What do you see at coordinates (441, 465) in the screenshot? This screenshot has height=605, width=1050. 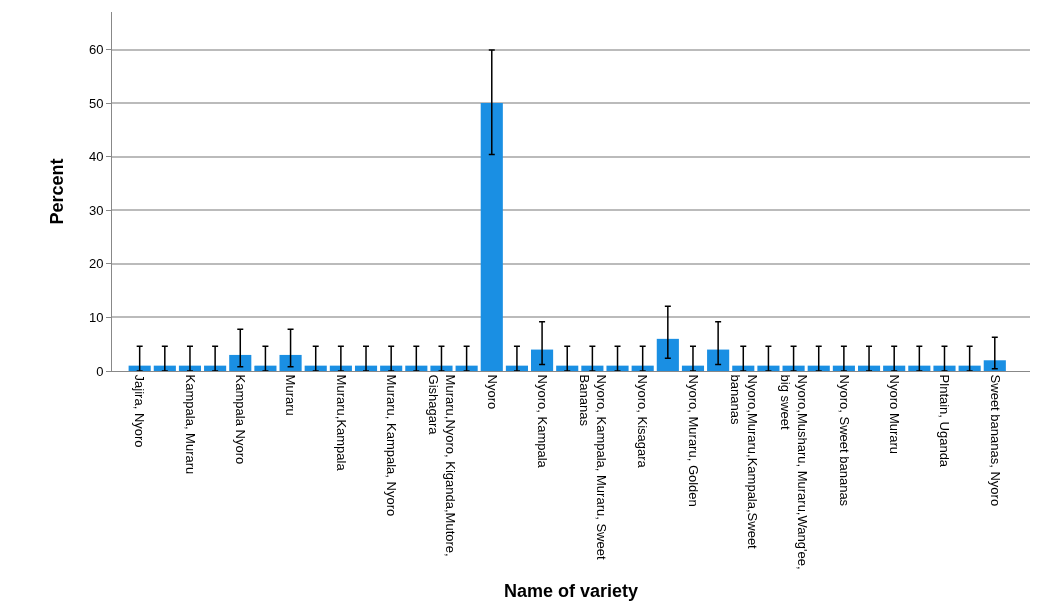 I see `x-tick-label: Muraru,Nyoro, Kiganda,Mutore, Gishagara` at bounding box center [441, 465].